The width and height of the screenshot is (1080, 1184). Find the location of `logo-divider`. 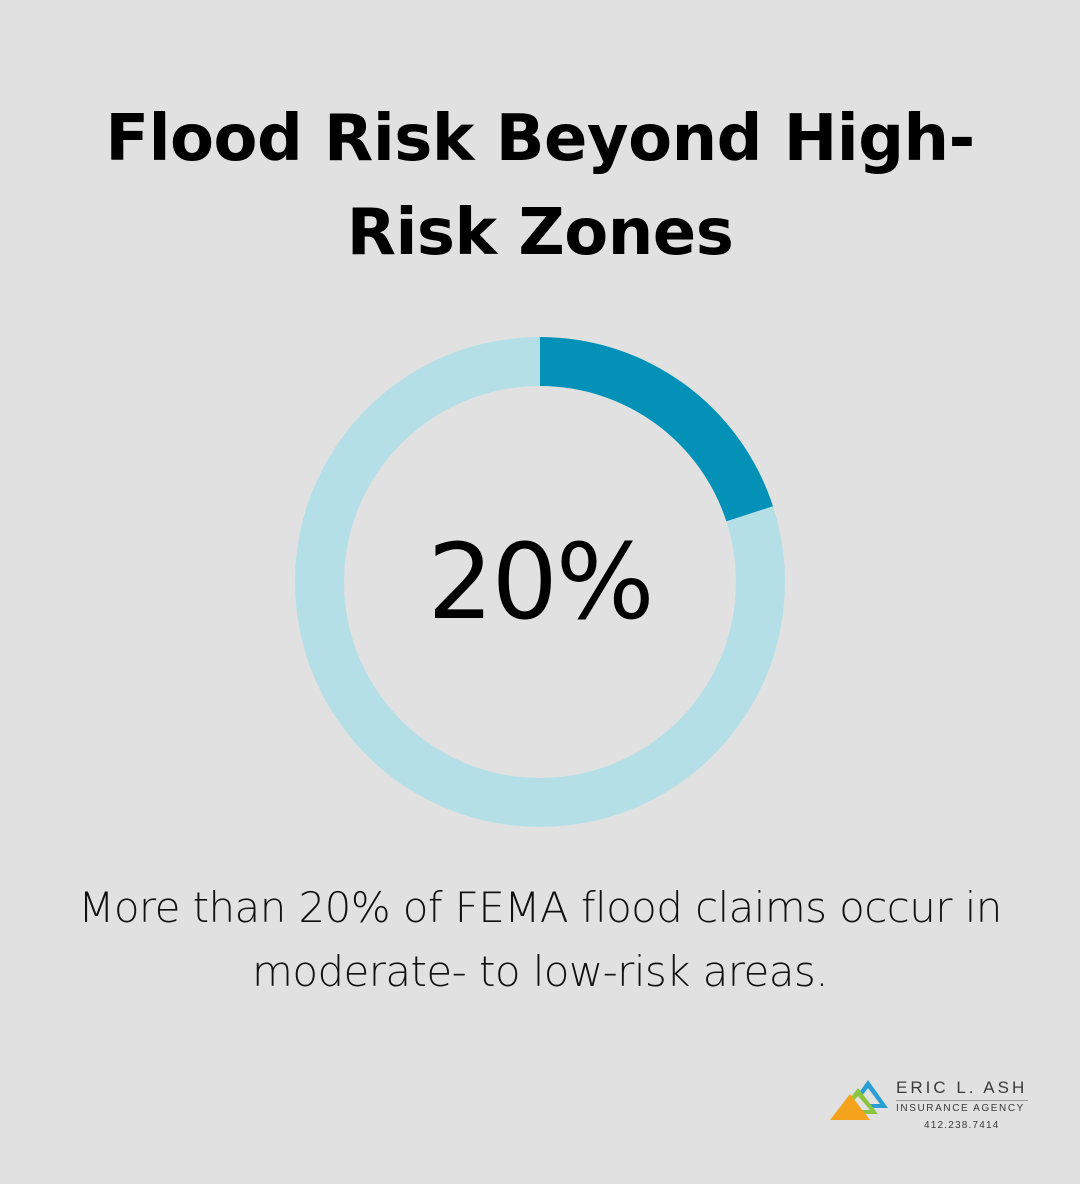

logo-divider is located at coordinates (962, 1100).